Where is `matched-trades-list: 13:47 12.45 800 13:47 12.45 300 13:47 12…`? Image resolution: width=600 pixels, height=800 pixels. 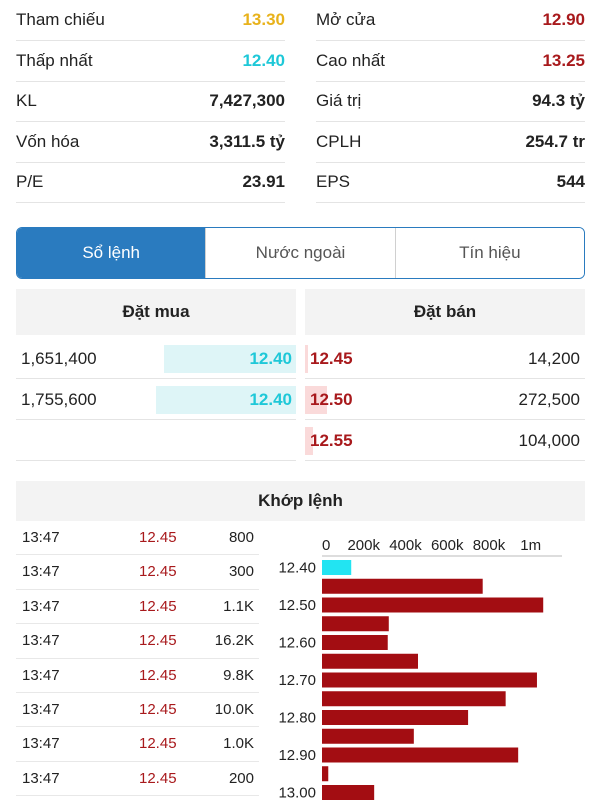
matched-trades-list: 13:47 12.45 800 13:47 12.45 300 13:47 12… is located at coordinates (137, 659).